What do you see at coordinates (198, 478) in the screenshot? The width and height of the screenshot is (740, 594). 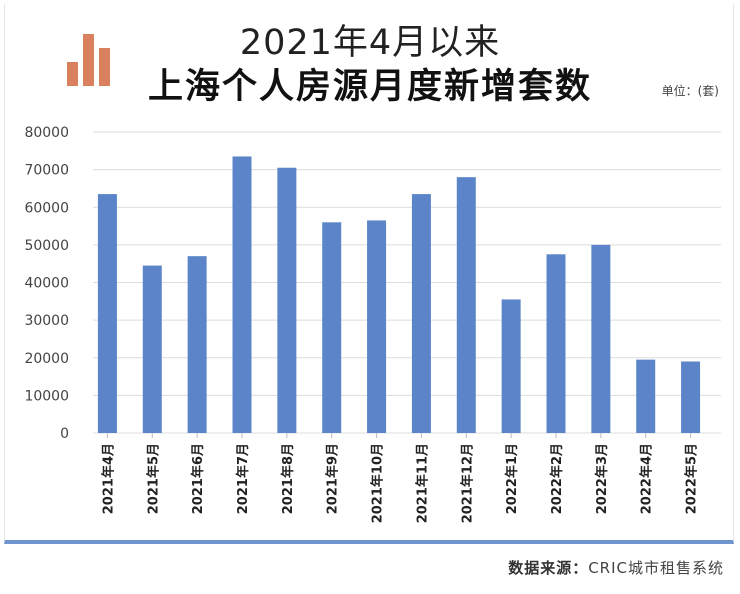 I see `x-tick-label: 2021年6月` at bounding box center [198, 478].